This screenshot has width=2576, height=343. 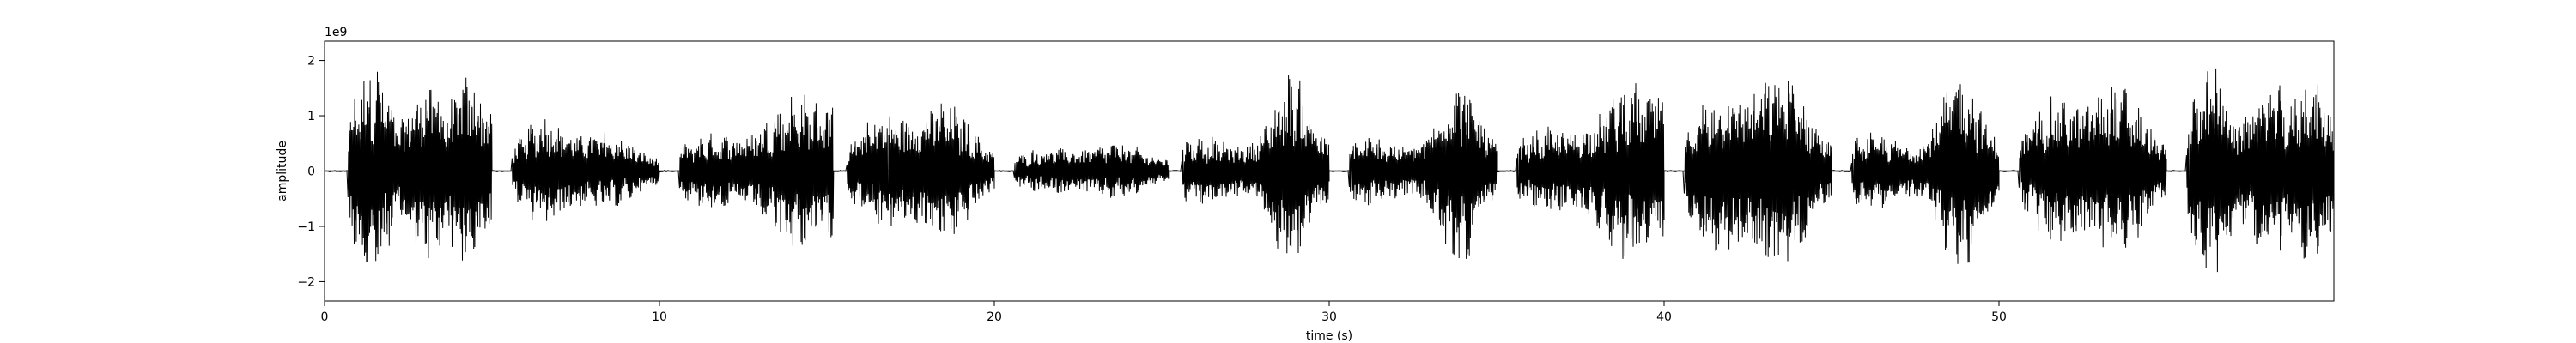 I want to click on y-tick-label: −1, so click(x=306, y=227).